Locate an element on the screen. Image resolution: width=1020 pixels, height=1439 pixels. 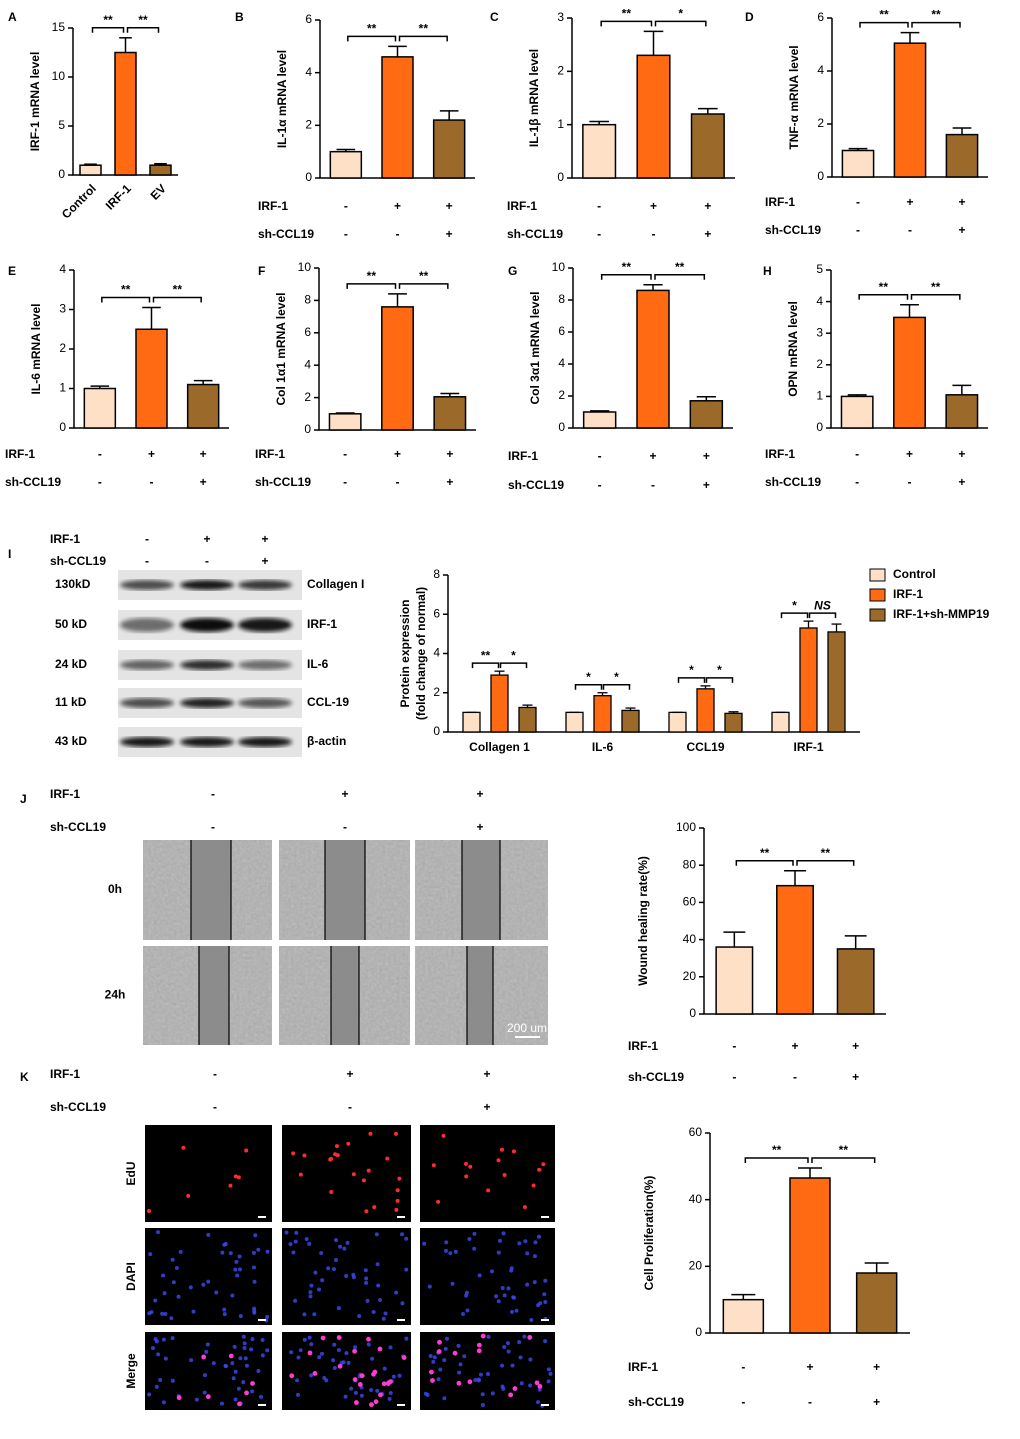
legend-label: IRF-1 is located at coordinates (908, 594).